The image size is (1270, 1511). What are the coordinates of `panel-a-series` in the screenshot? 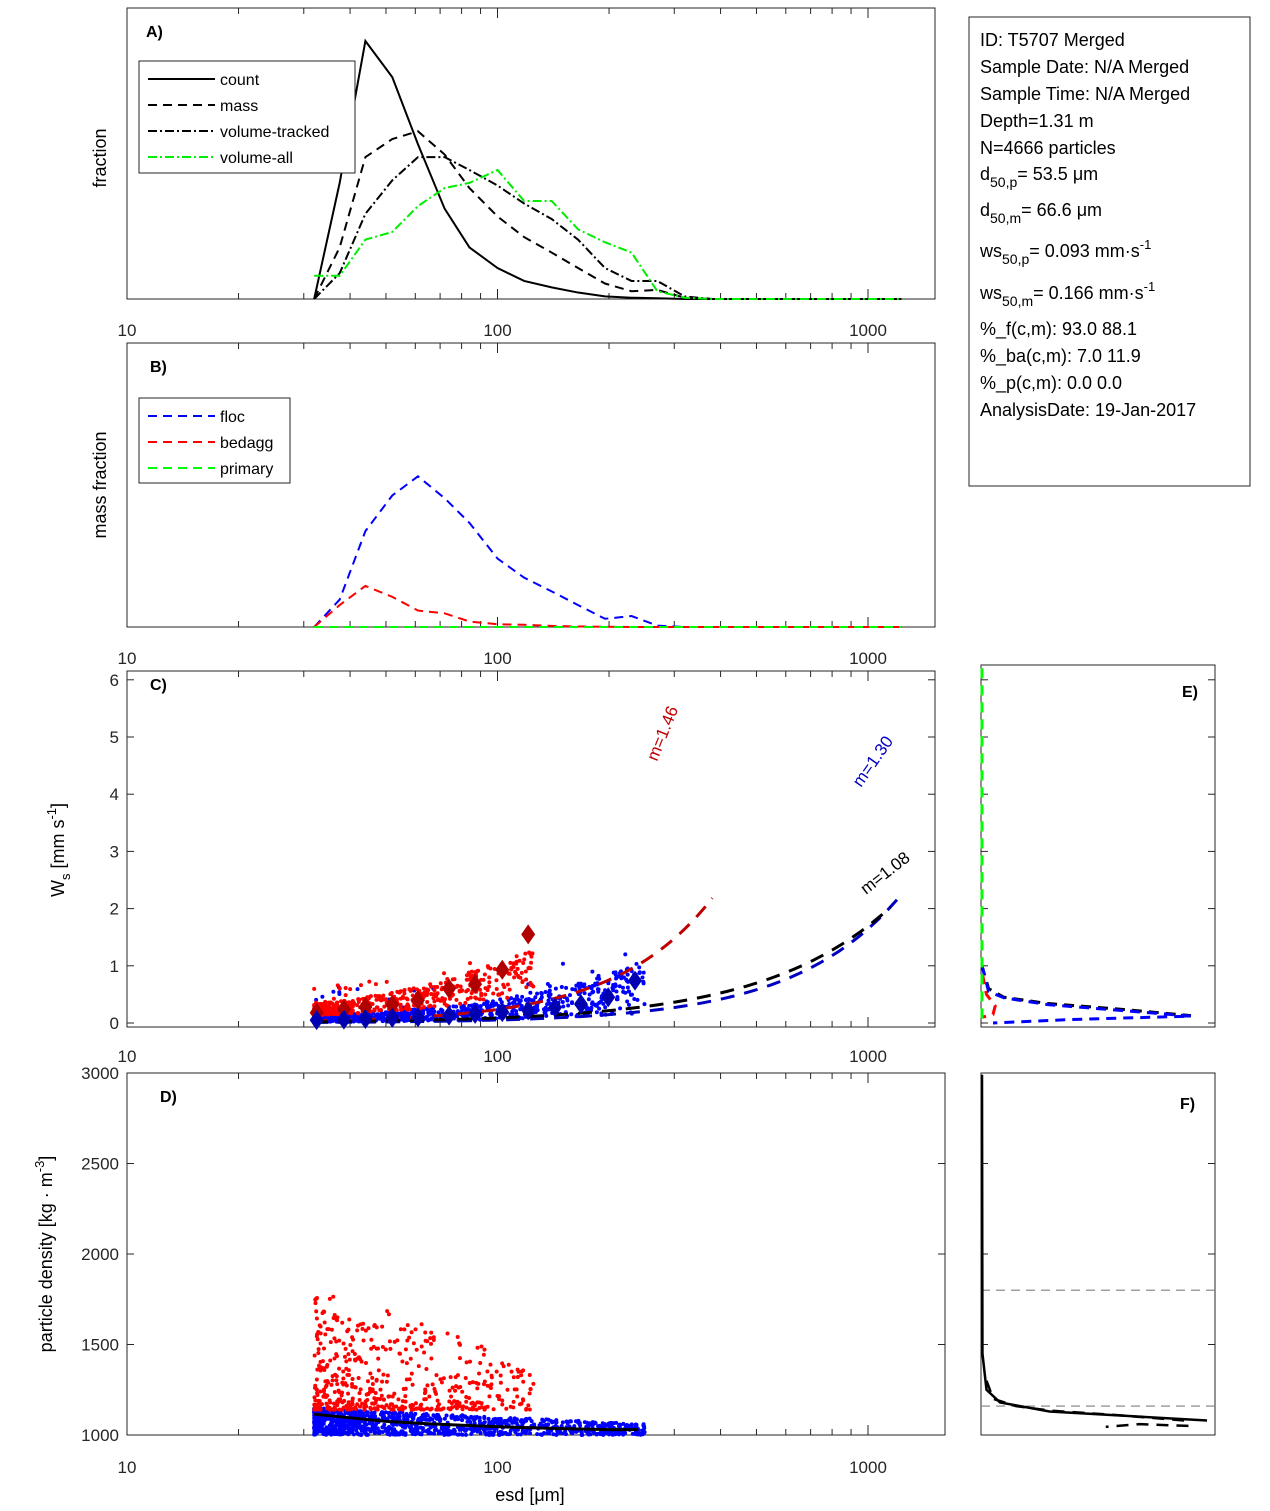 It's located at (607, 169).